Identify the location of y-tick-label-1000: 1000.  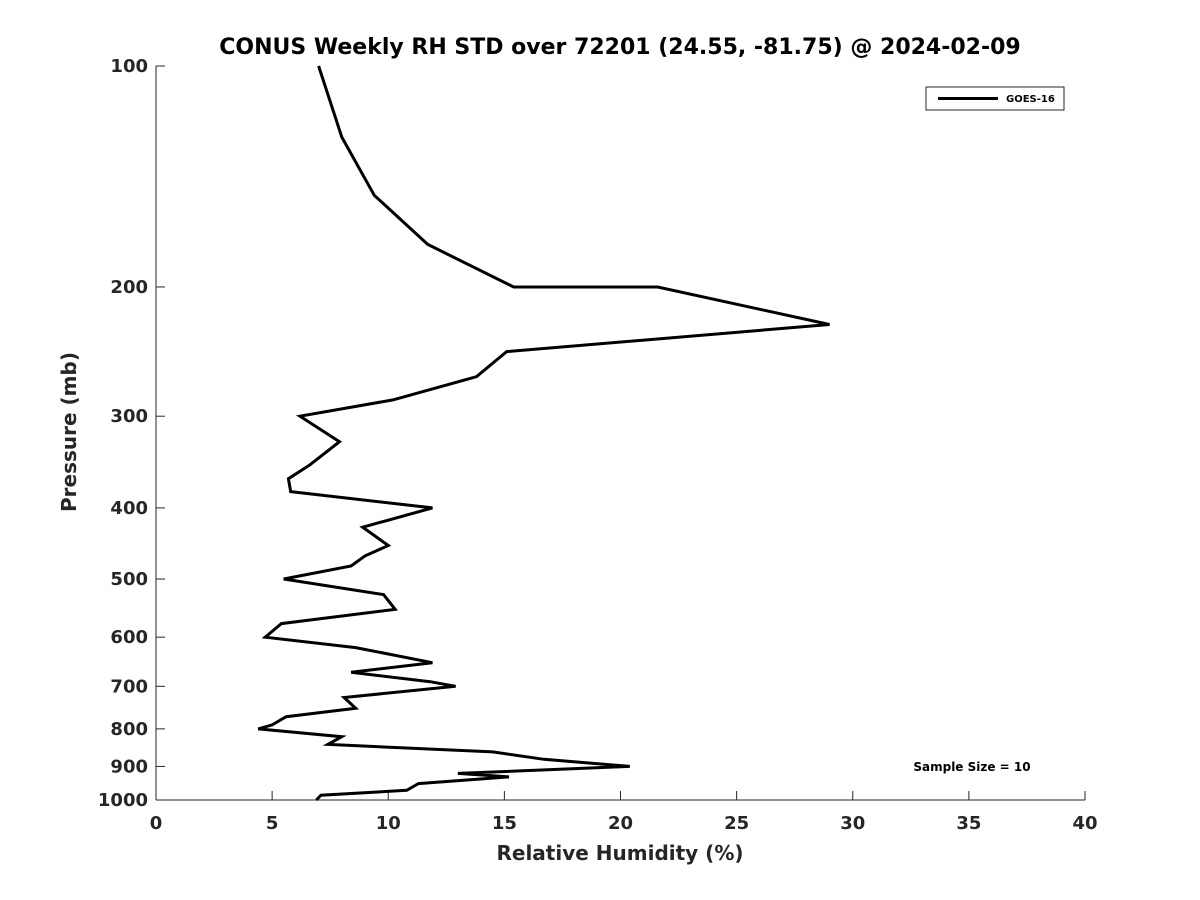
(123, 800).